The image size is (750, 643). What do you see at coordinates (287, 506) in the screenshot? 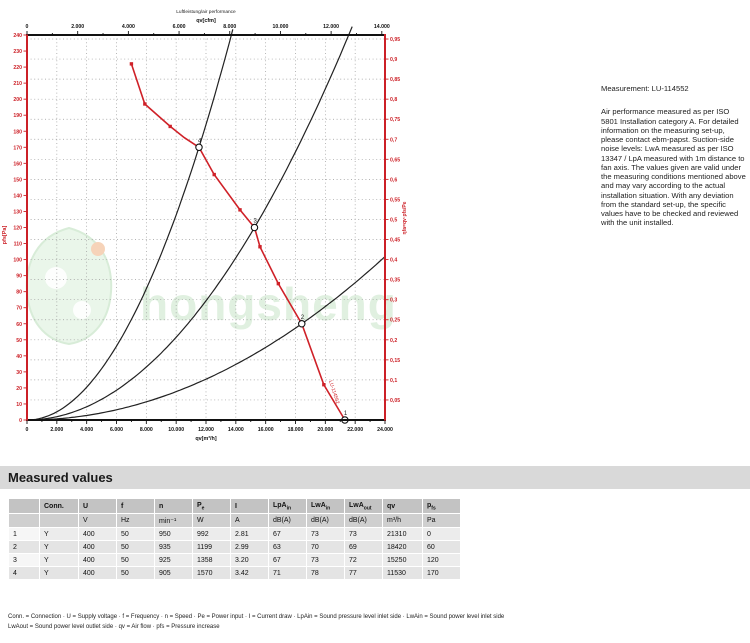
I see `col-header: LpAin` at bounding box center [287, 506].